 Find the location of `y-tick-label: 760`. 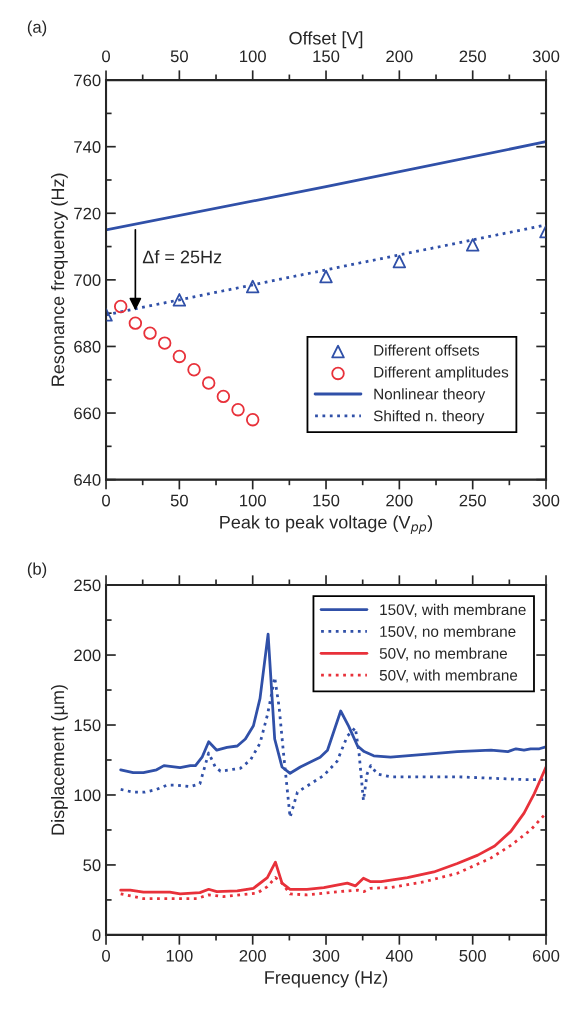

y-tick-label: 760 is located at coordinates (87, 80).